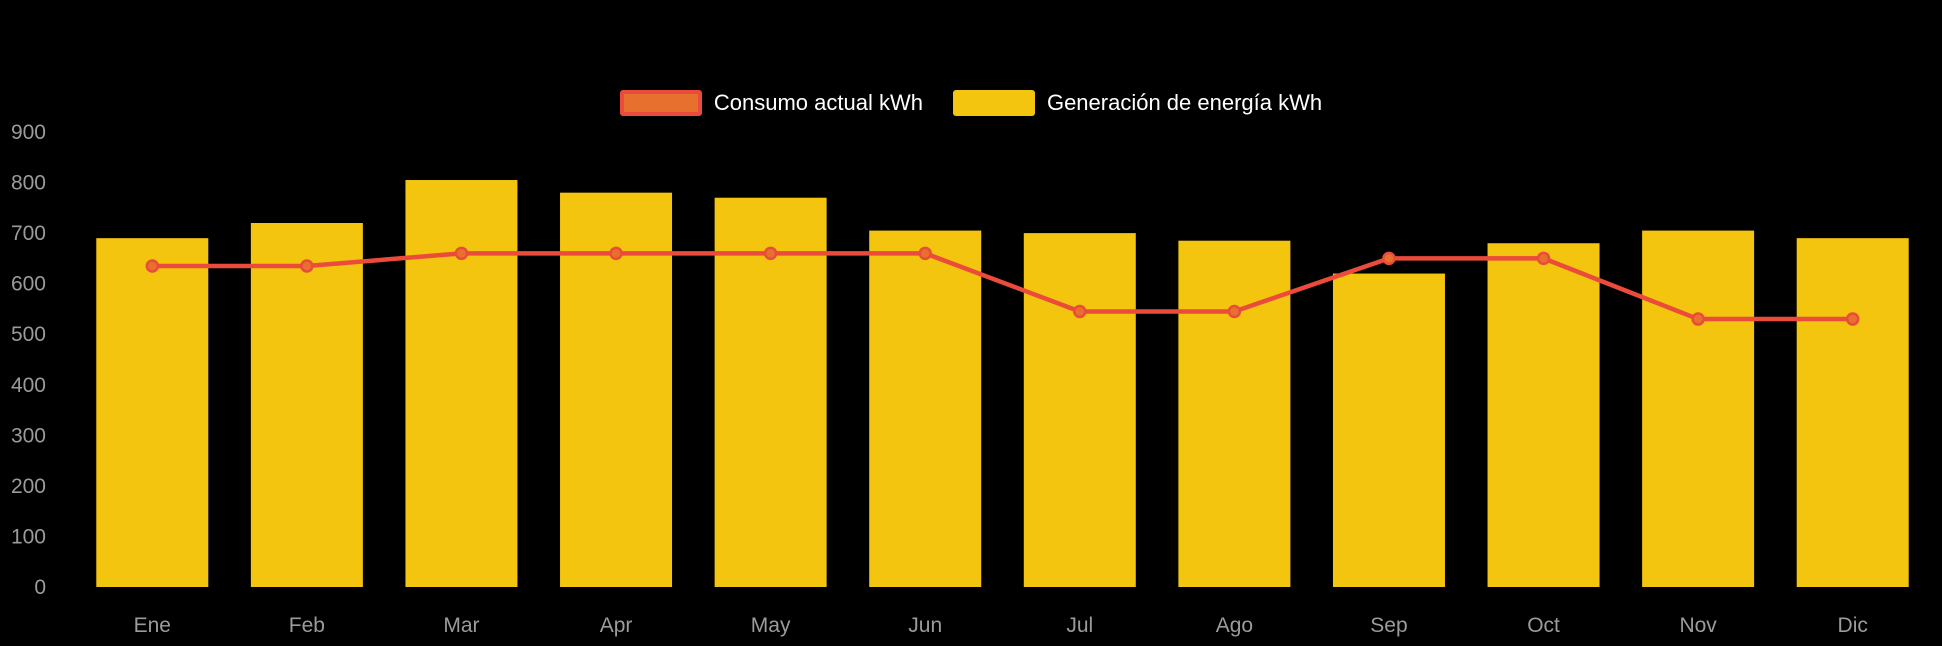 The height and width of the screenshot is (646, 1942). I want to click on x-axis-label-May: May, so click(771, 625).